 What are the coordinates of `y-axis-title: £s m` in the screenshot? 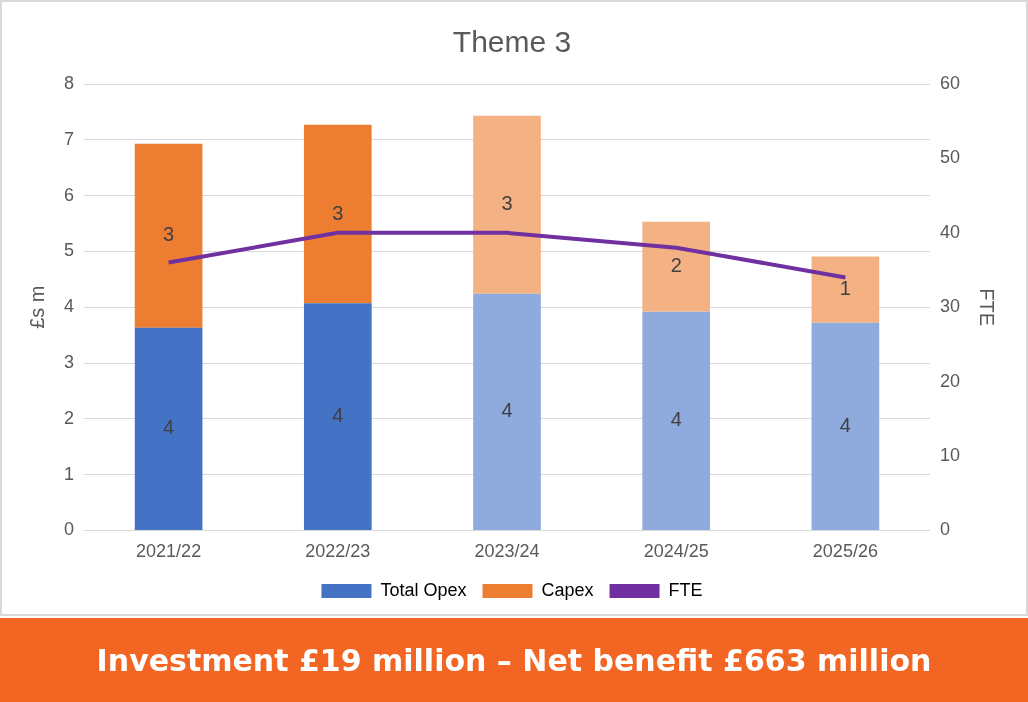 It's located at (36, 307).